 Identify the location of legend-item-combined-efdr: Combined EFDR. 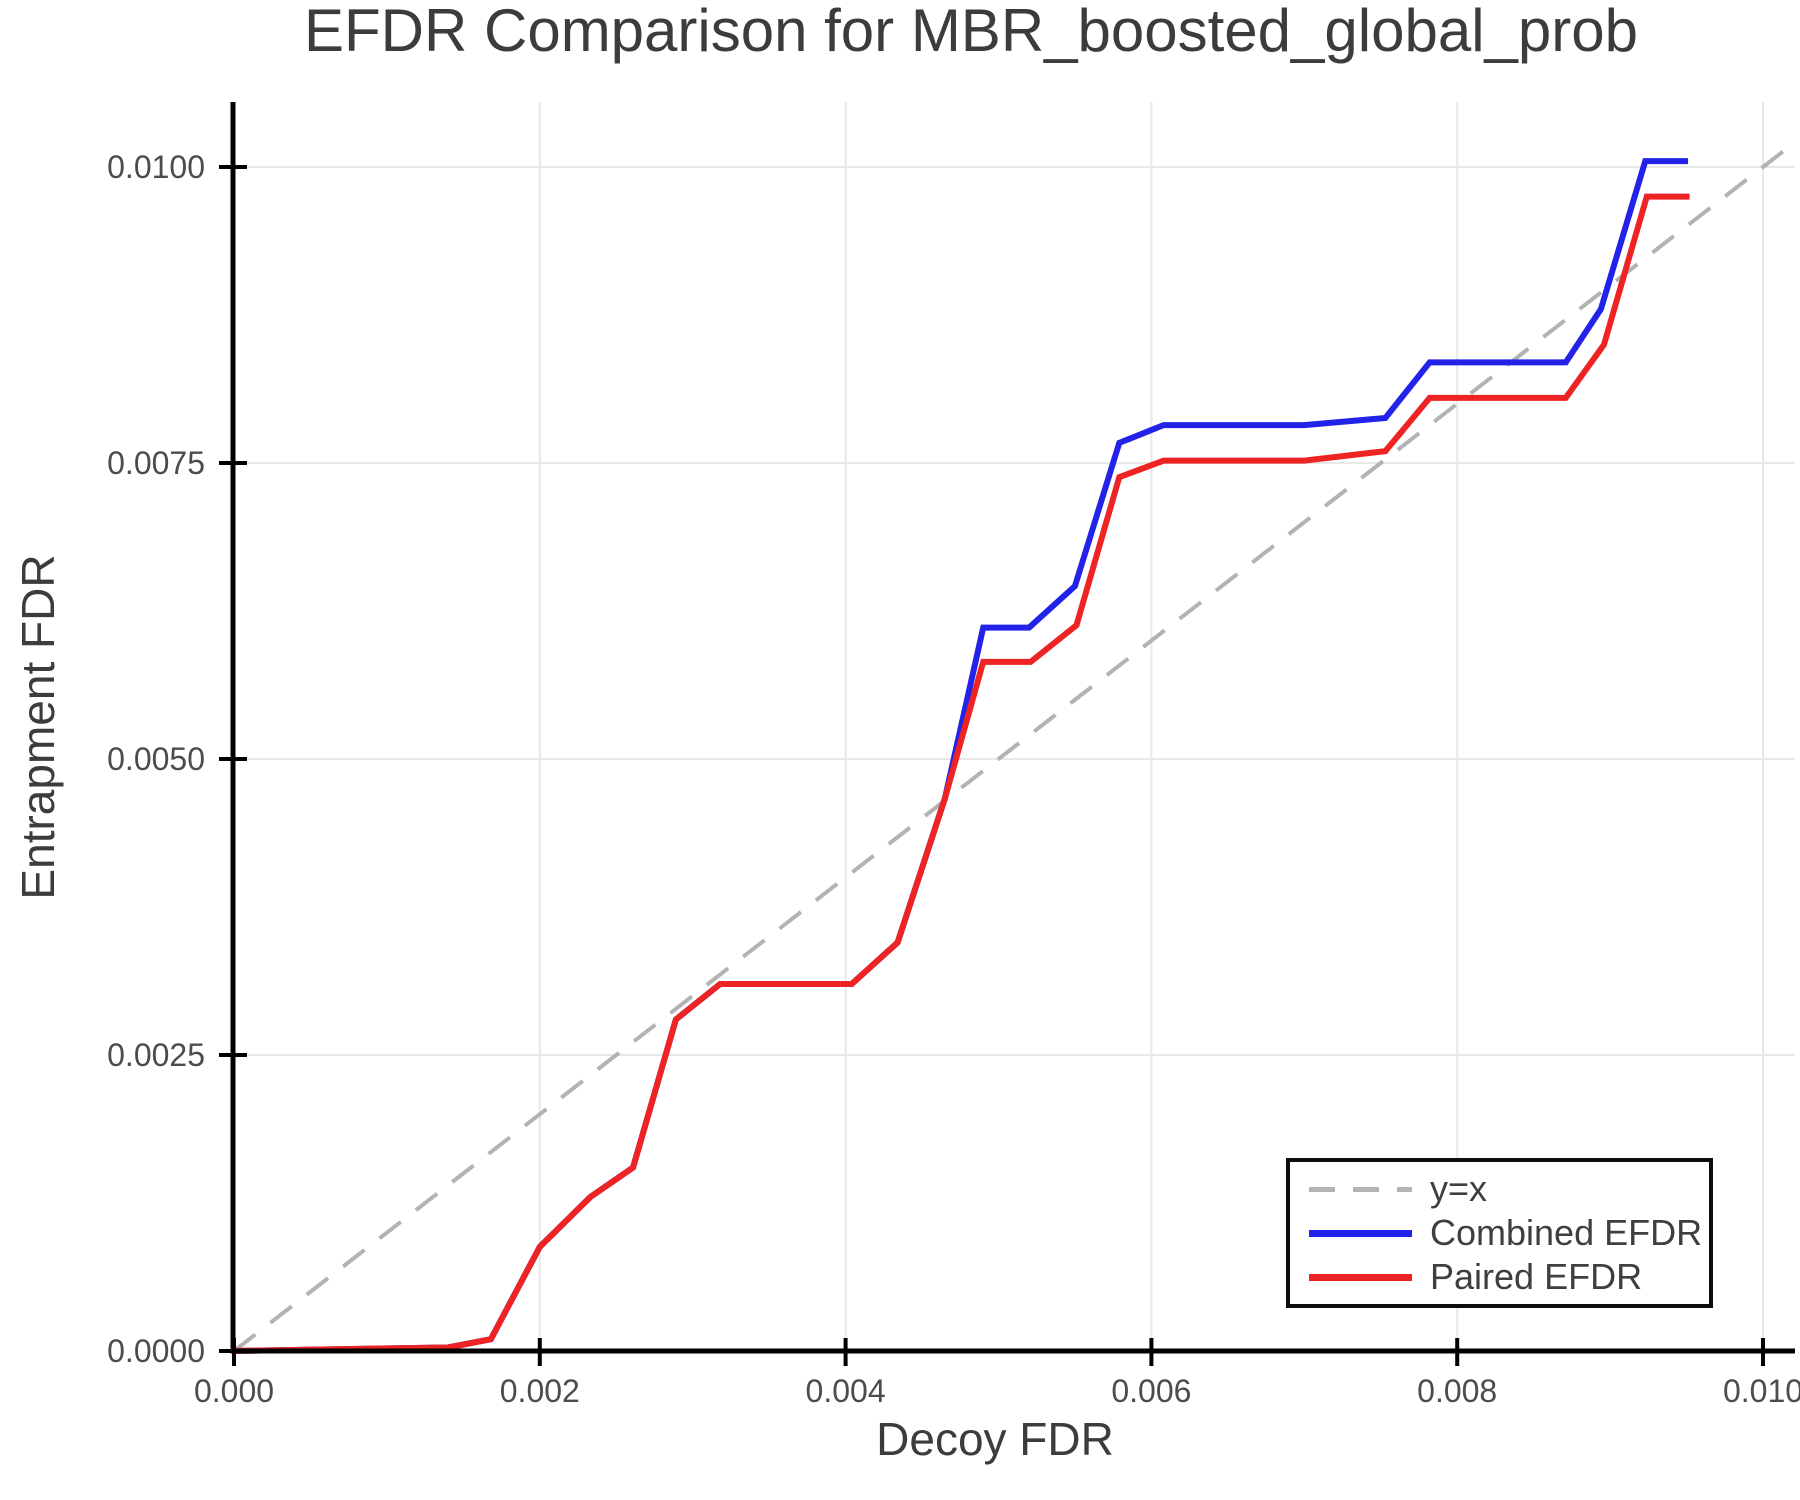
(1509, 1233).